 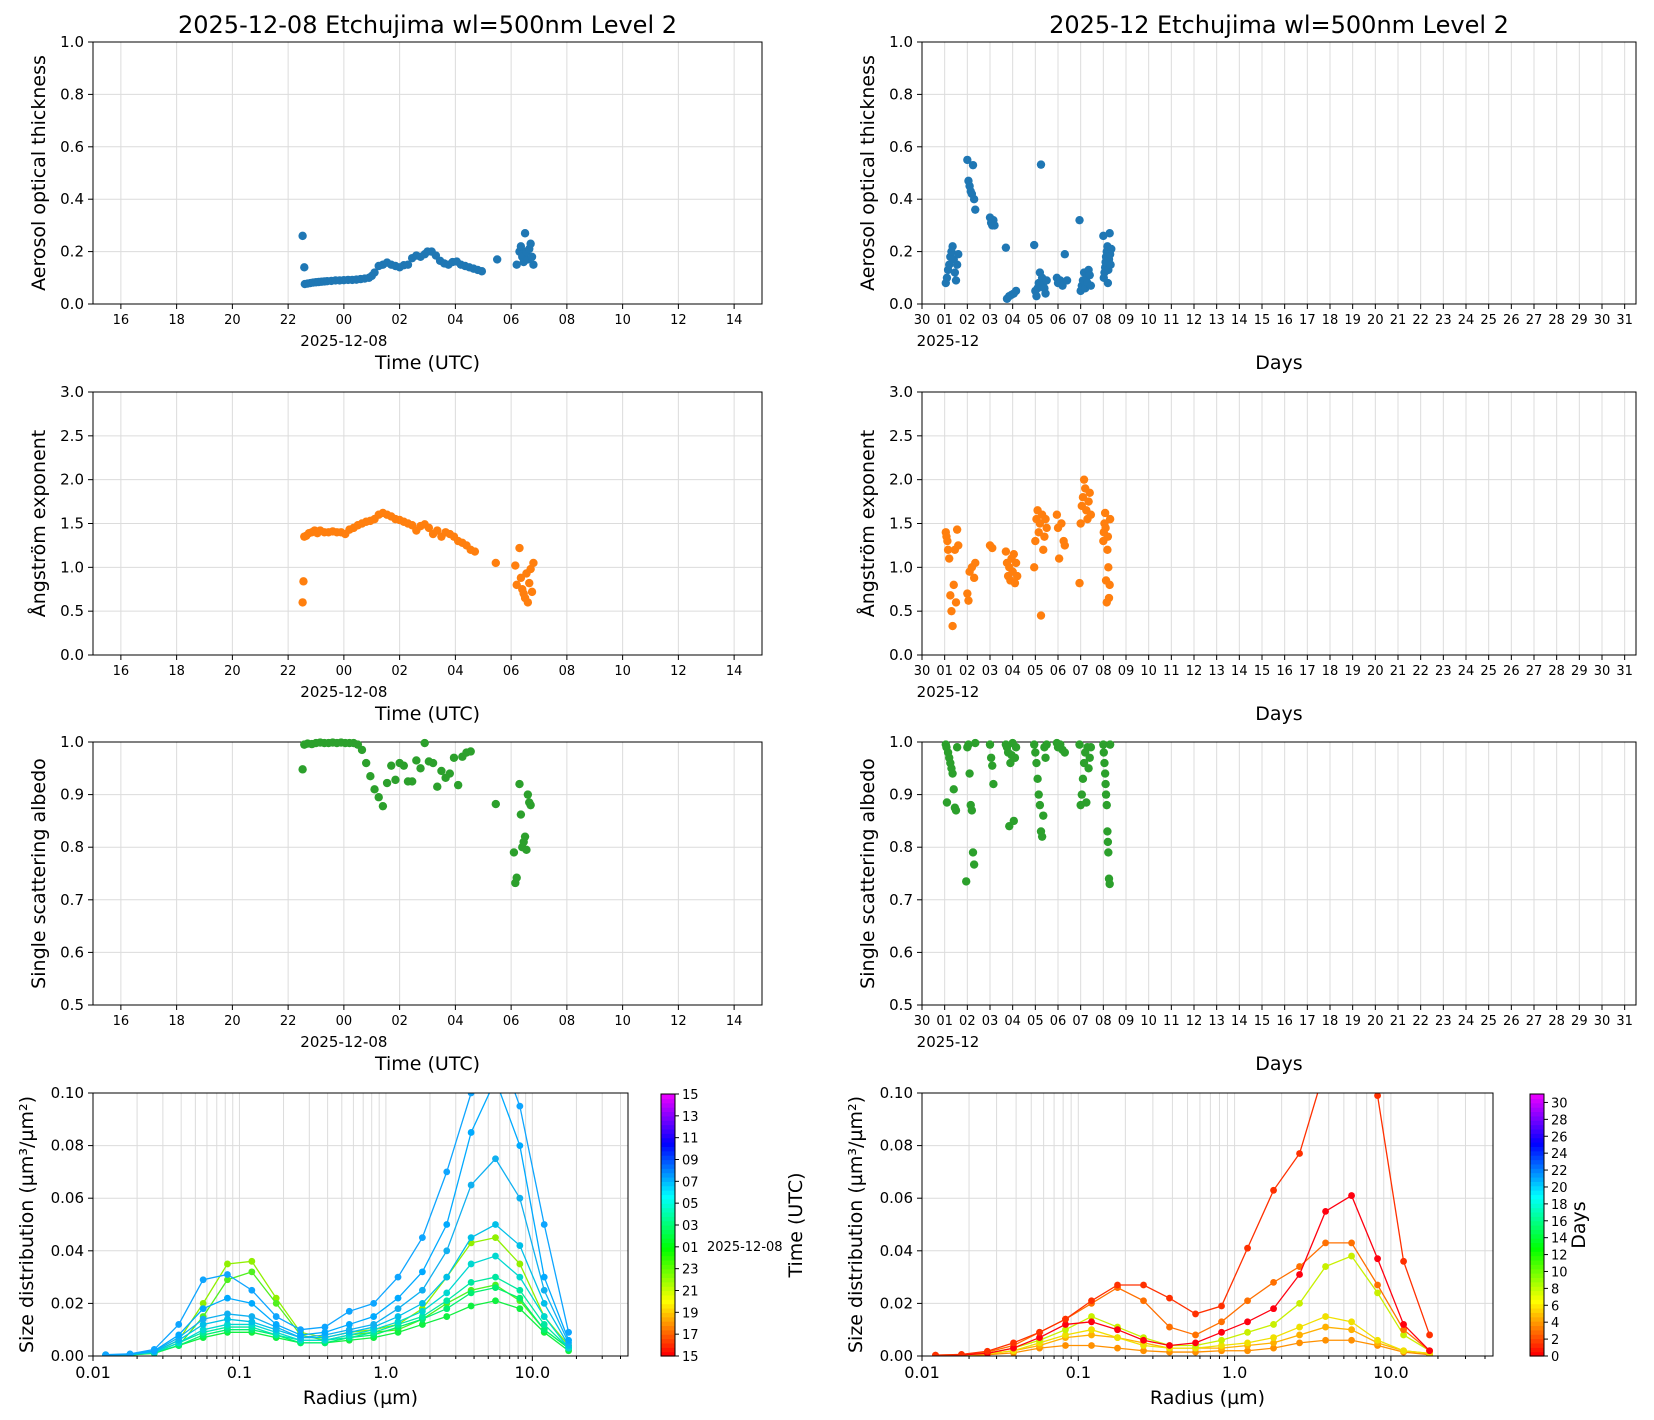 What do you see at coordinates (39, 173) in the screenshot?
I see `y-axis-label: Aerosol optical thickness` at bounding box center [39, 173].